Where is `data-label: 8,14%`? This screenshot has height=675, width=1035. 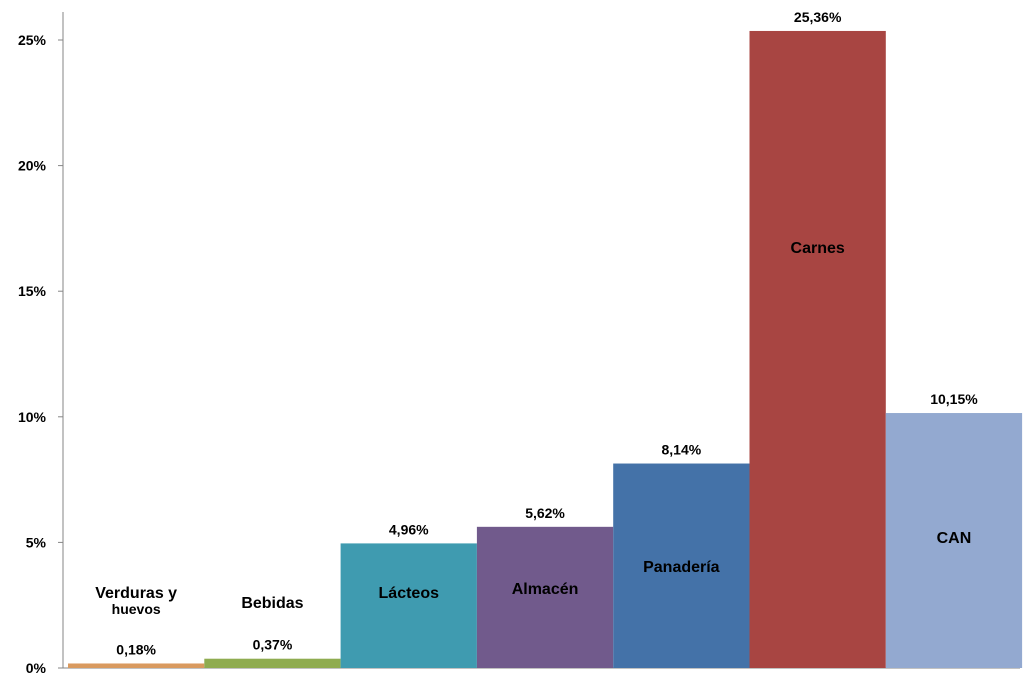 data-label: 8,14% is located at coordinates (681, 450).